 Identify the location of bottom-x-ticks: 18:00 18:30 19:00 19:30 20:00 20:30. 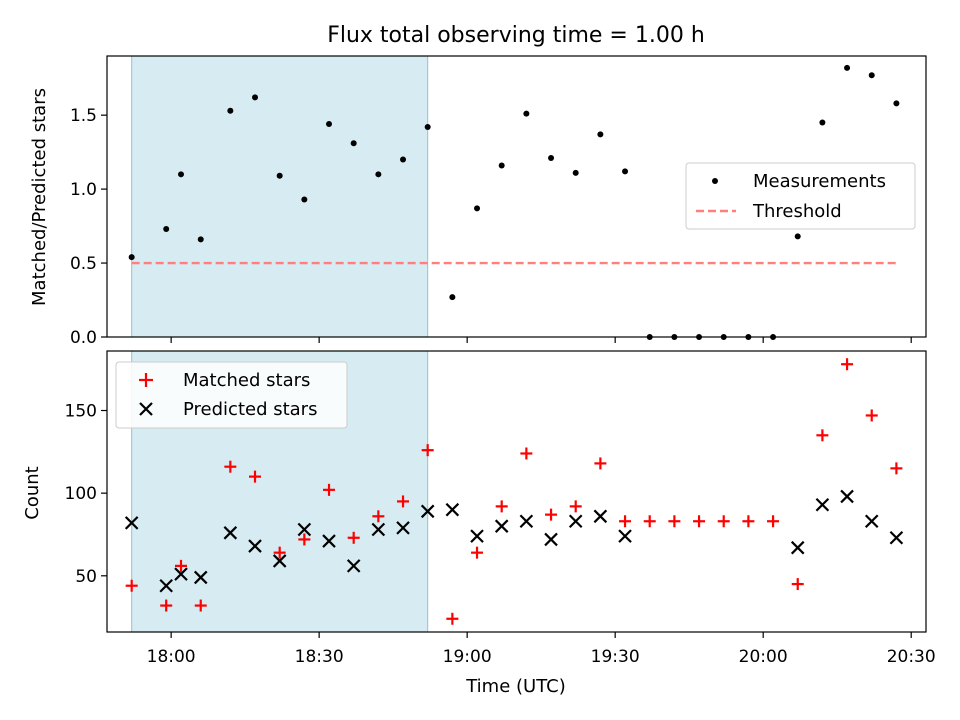
(541, 649).